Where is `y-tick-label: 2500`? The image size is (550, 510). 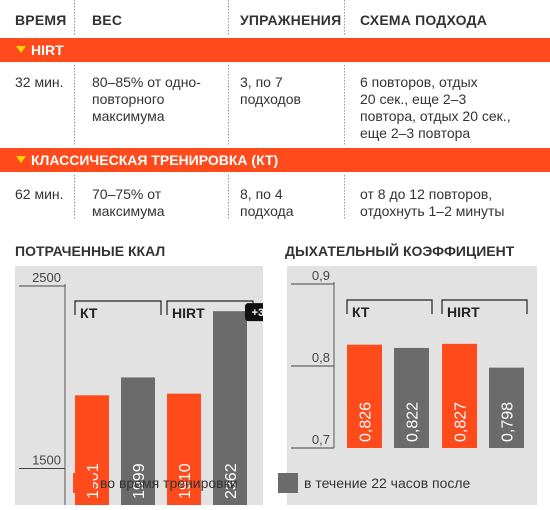
y-tick-label: 2500 is located at coordinates (46, 277).